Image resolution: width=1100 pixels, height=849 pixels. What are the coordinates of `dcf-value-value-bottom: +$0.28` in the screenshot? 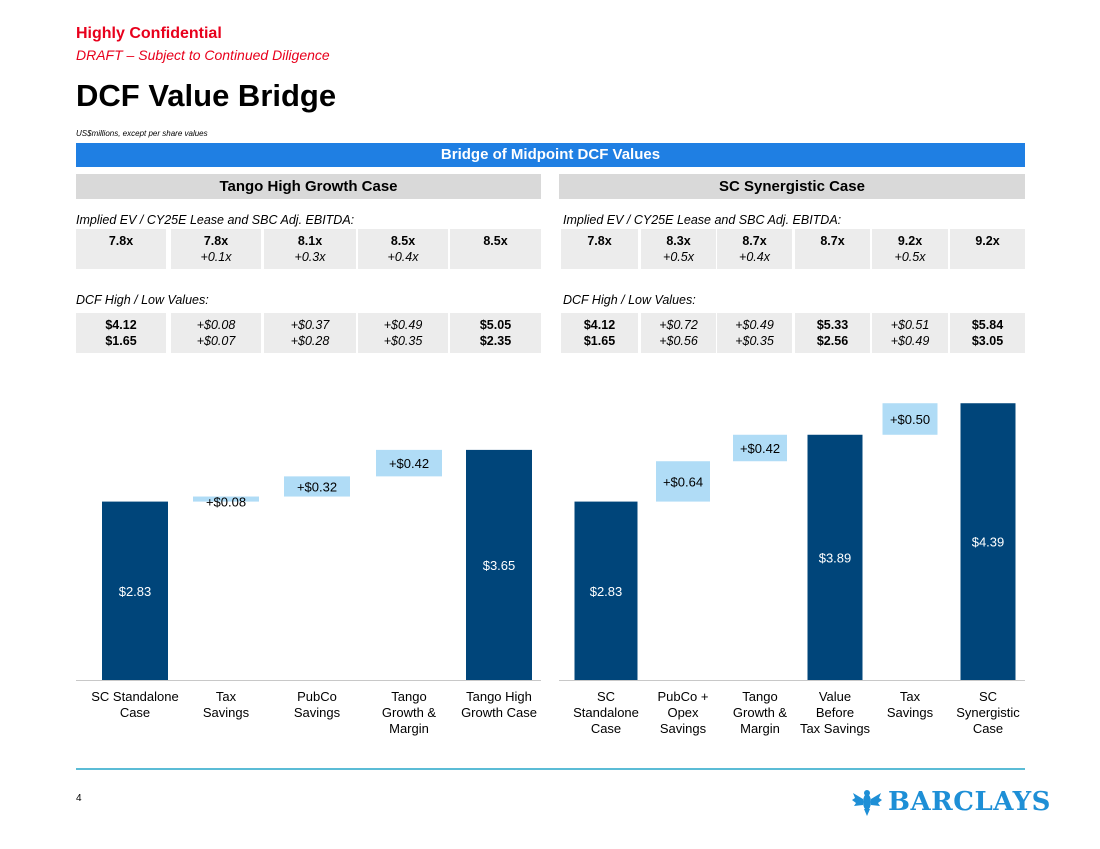 It's located at (310, 341).